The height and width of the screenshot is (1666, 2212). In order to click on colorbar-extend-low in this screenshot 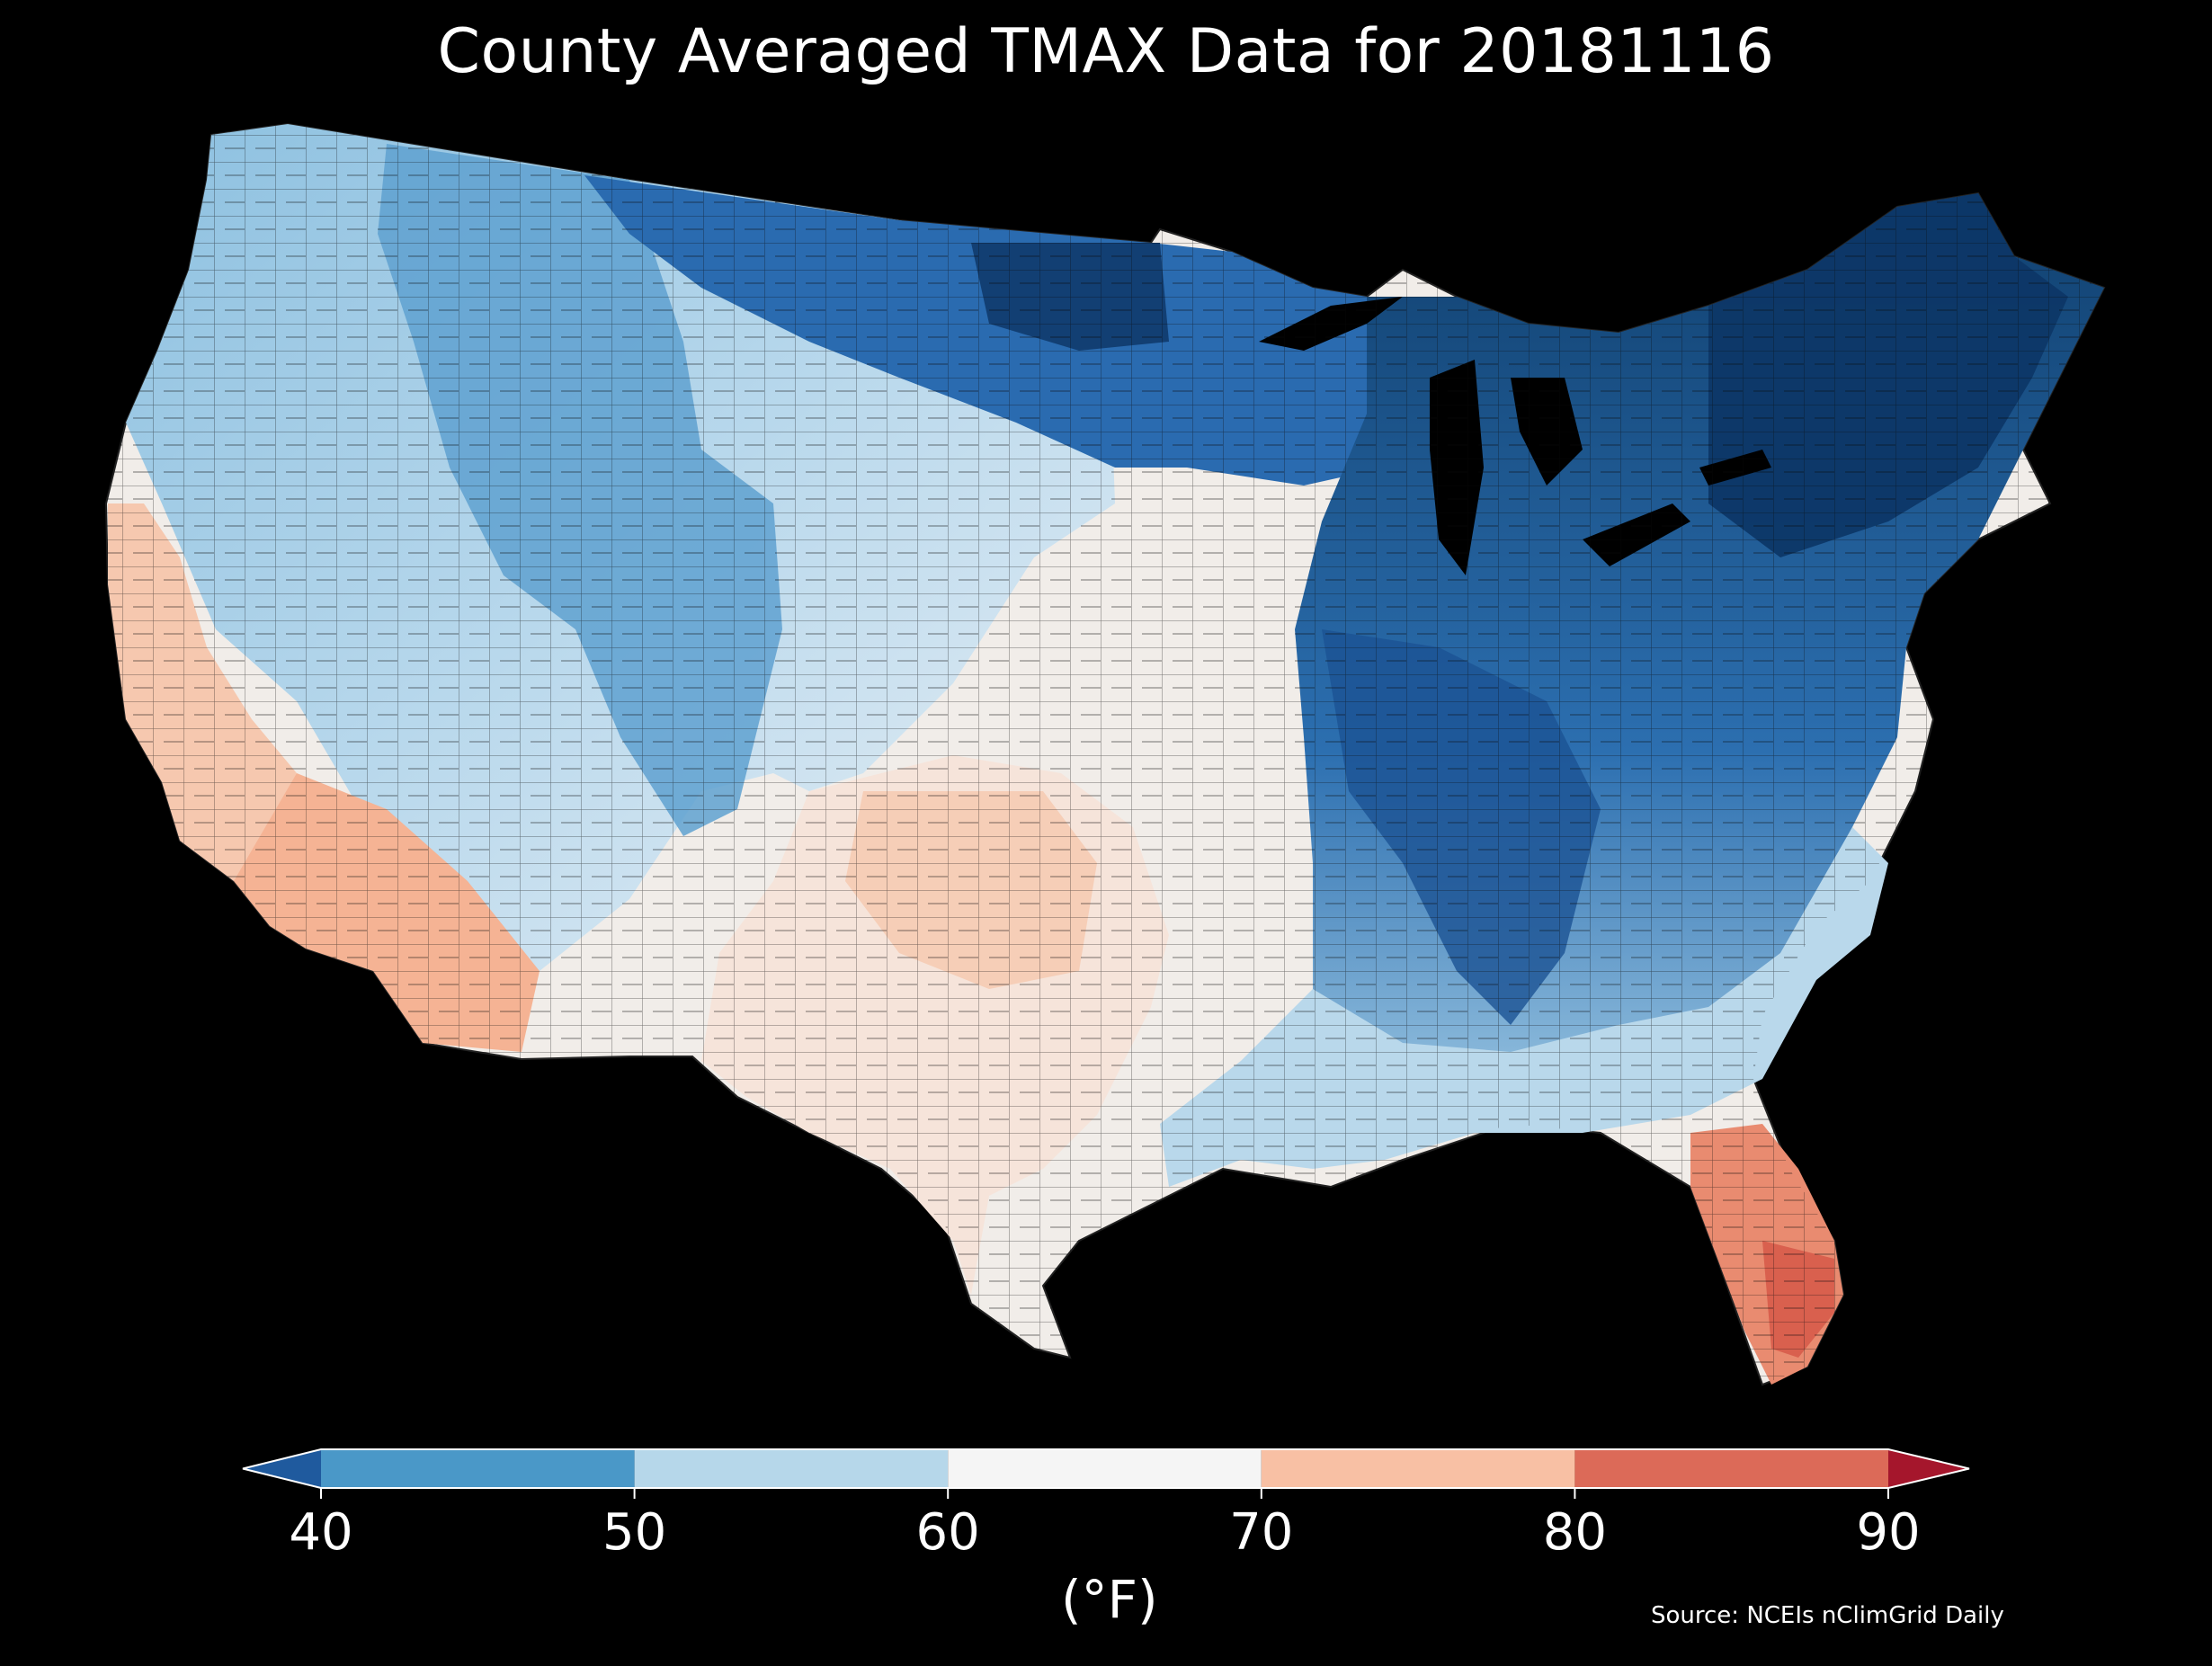, I will do `click(282, 1468)`.